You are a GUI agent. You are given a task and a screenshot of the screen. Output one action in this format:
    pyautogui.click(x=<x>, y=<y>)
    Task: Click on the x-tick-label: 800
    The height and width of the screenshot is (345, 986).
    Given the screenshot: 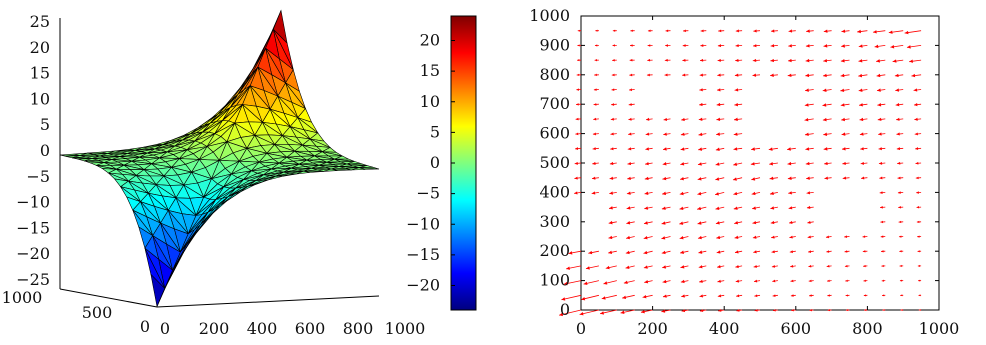 What is the action you would take?
    pyautogui.click(x=358, y=328)
    